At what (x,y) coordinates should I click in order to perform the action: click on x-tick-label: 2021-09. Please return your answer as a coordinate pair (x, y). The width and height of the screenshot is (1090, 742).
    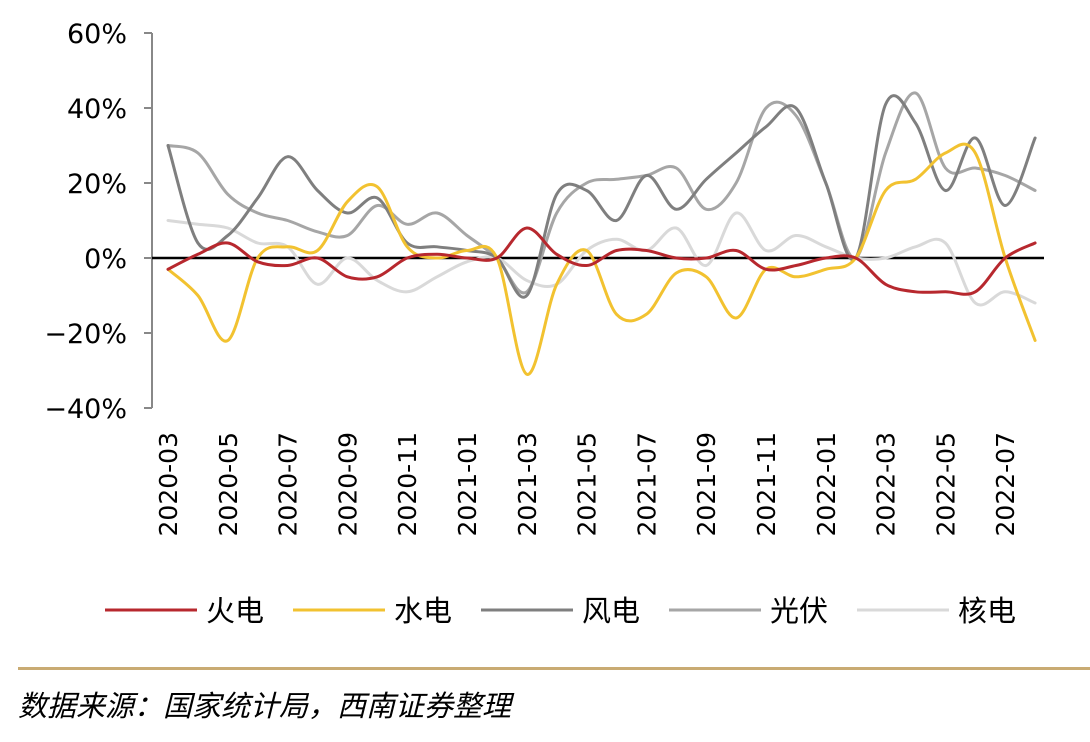
    Looking at the image, I should click on (706, 484).